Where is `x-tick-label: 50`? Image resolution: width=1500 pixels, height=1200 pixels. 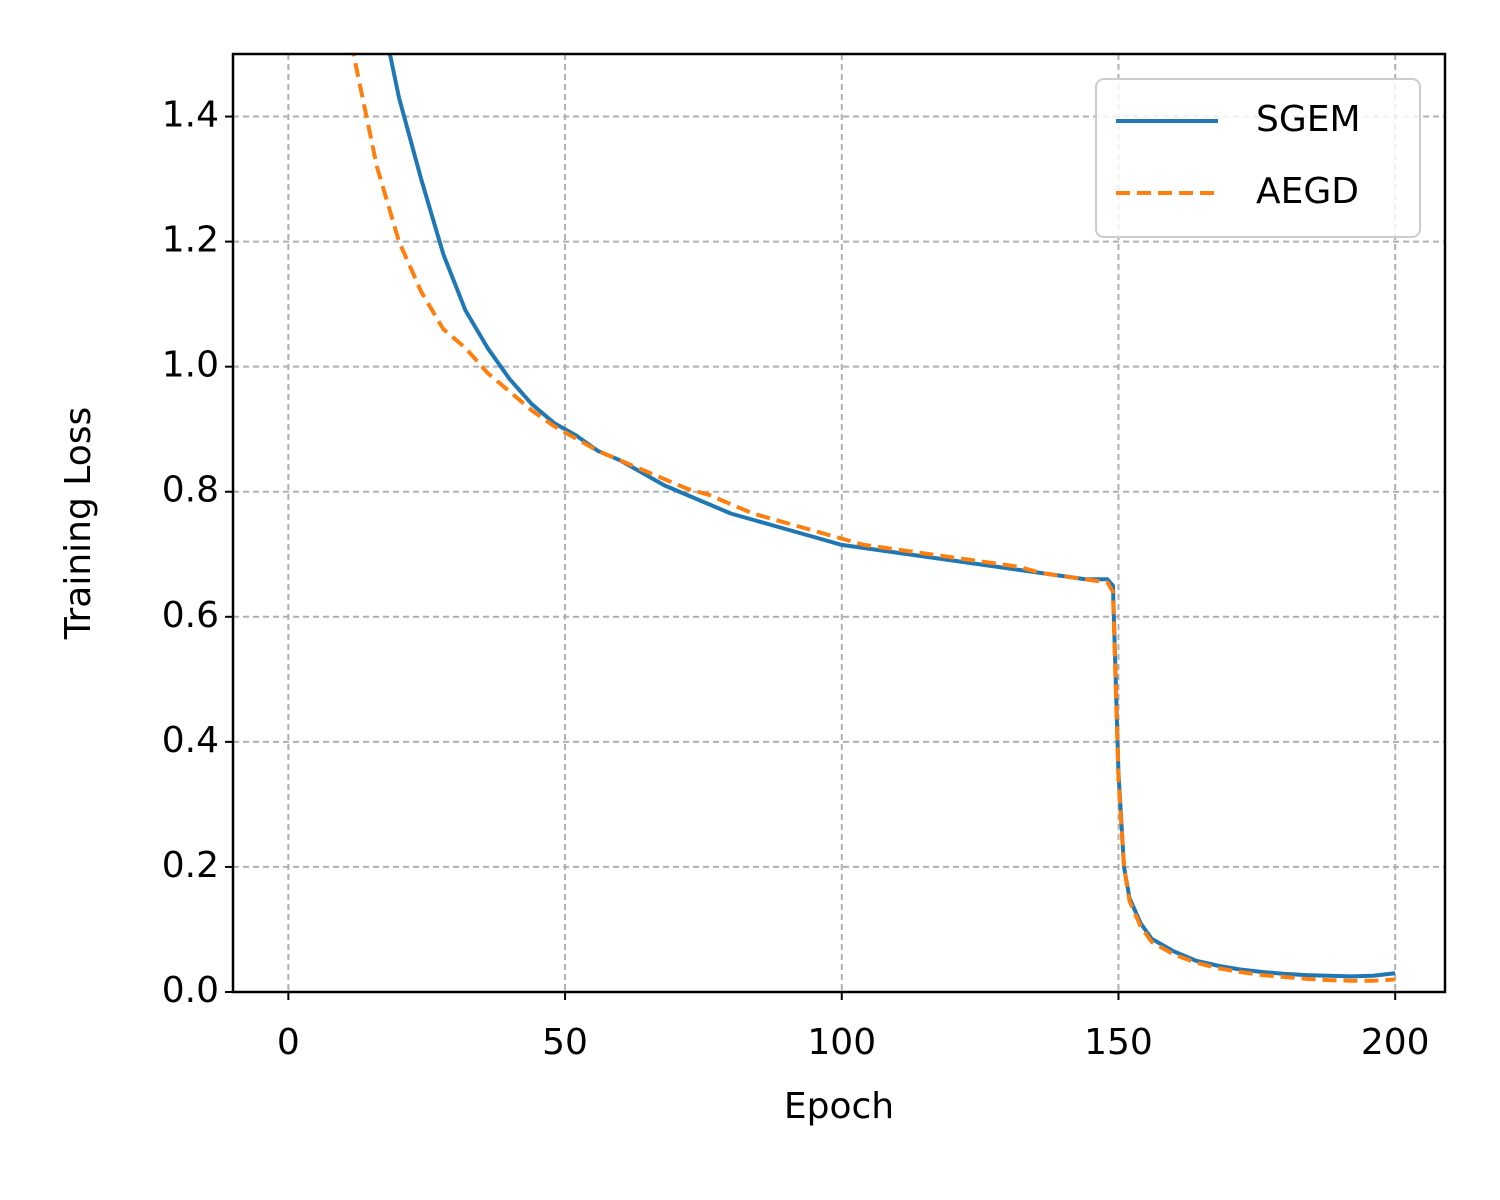 x-tick-label: 50 is located at coordinates (565, 1042).